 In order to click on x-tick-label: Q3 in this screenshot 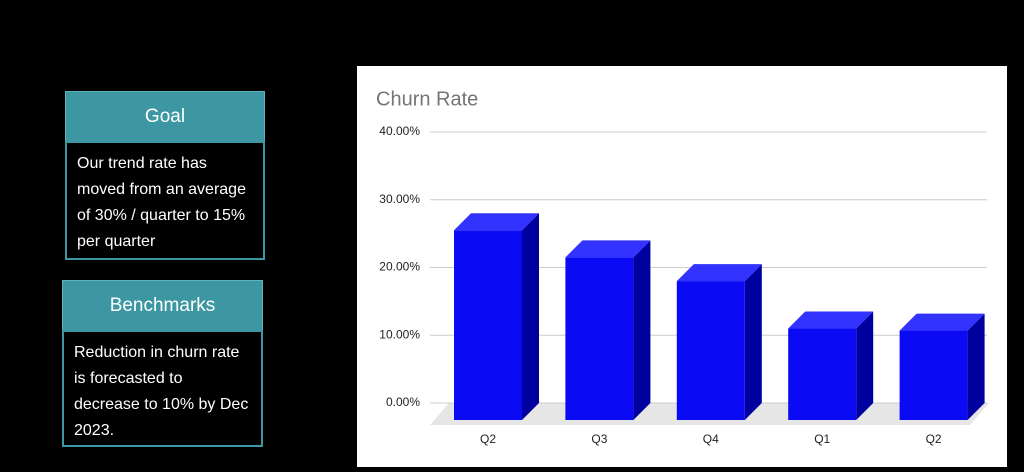, I will do `click(599, 439)`.